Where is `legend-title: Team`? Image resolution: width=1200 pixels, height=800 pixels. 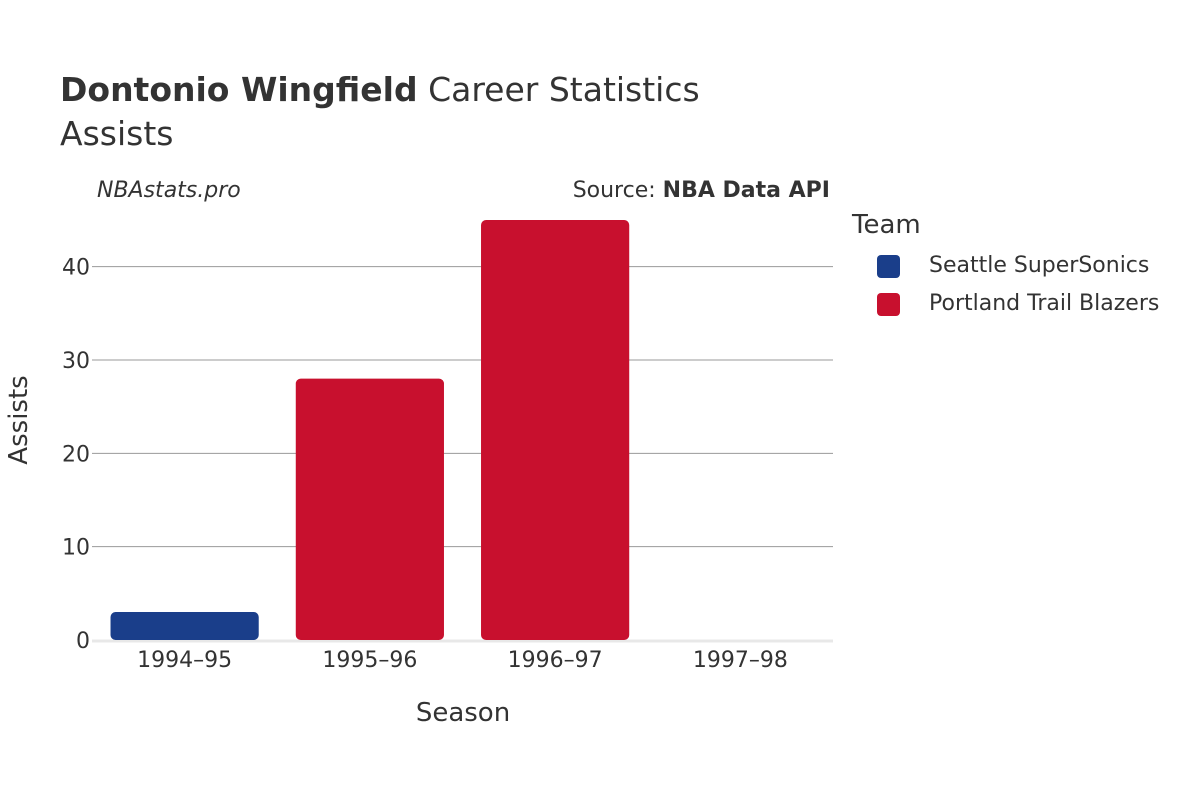 legend-title: Team is located at coordinates (886, 225).